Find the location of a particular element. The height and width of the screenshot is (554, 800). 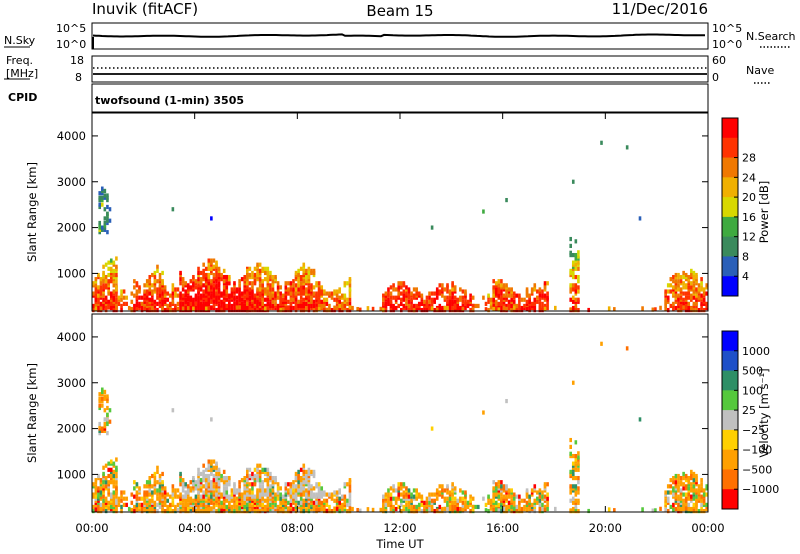

y-tick-label: 1000 is located at coordinates (71, 474).